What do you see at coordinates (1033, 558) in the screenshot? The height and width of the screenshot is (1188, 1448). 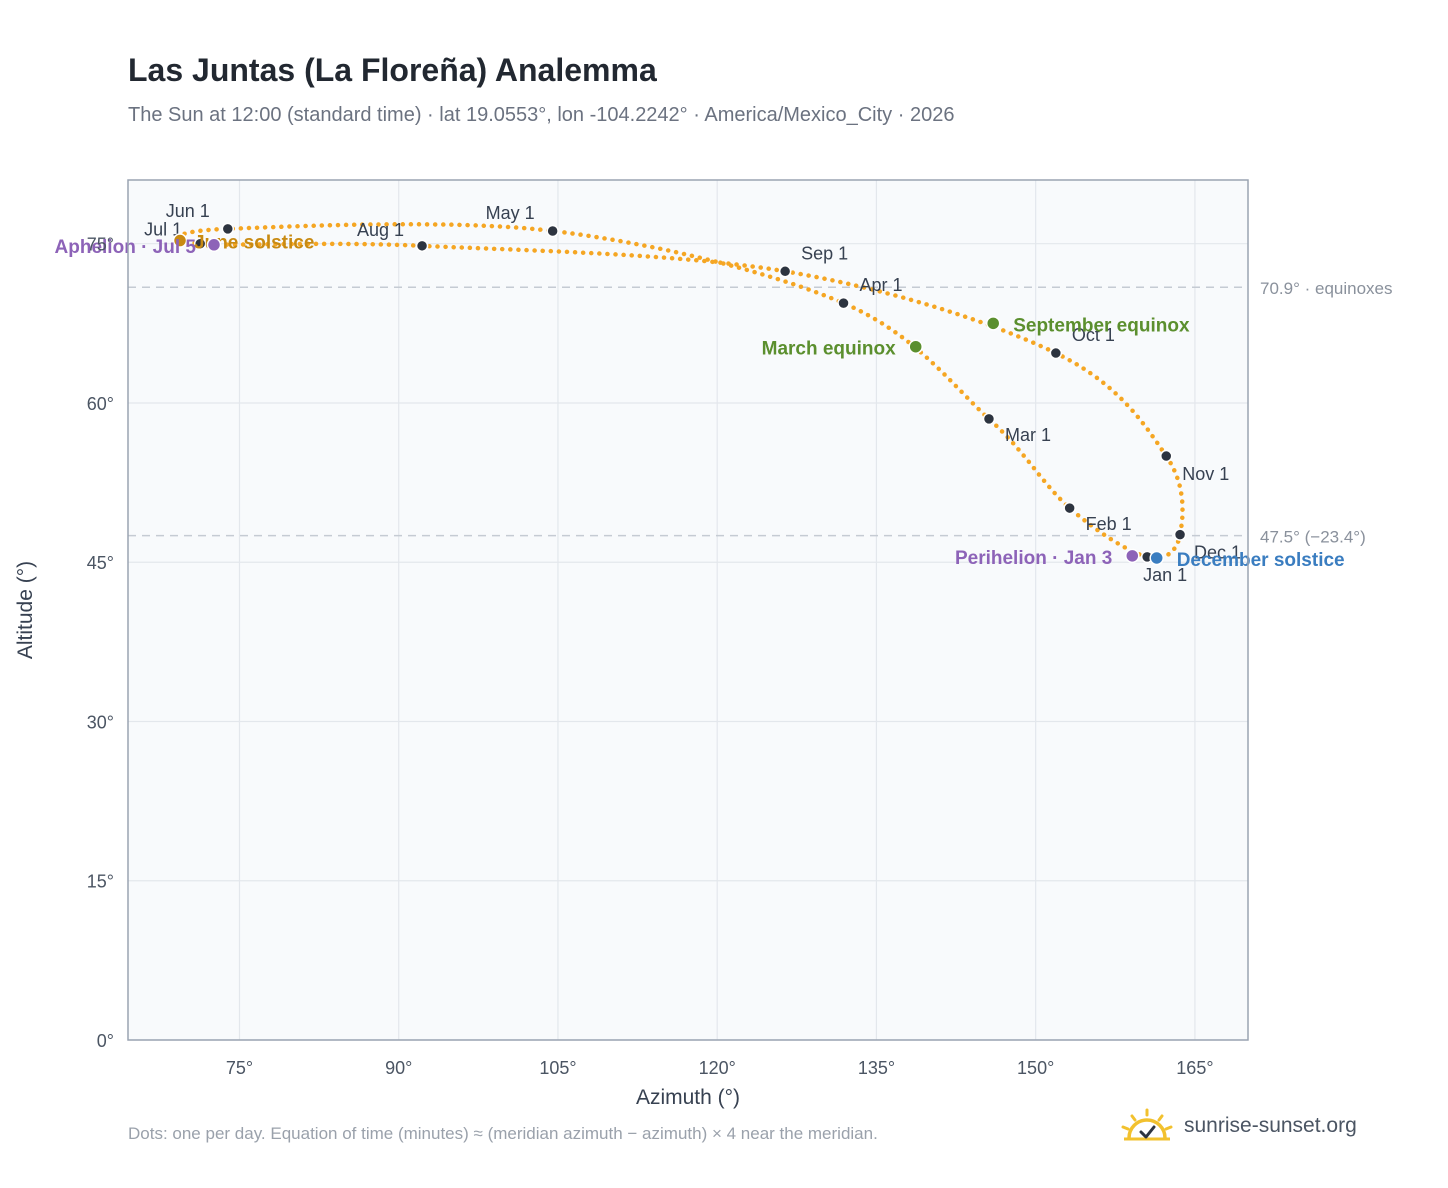 I see `event-label: Perihelion · Jan 3` at bounding box center [1033, 558].